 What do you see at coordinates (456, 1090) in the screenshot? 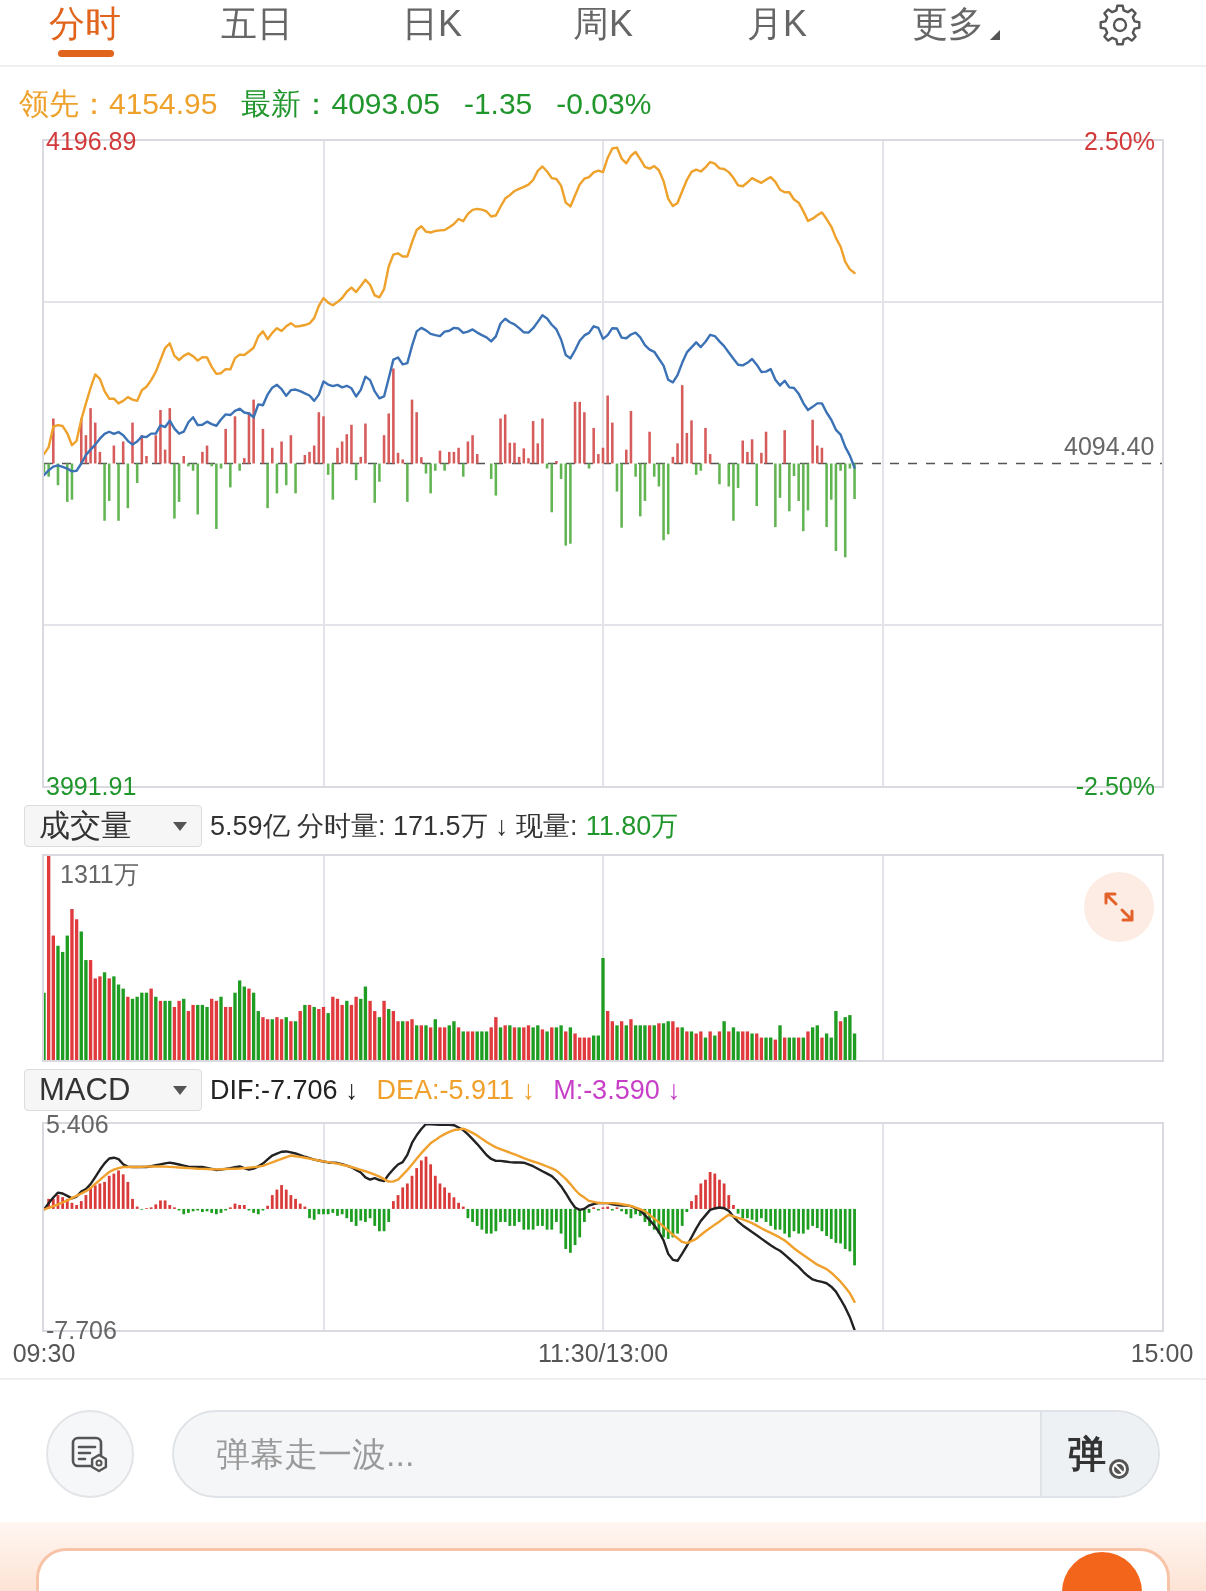
I see `text: DEA:-5.911 ↓` at bounding box center [456, 1090].